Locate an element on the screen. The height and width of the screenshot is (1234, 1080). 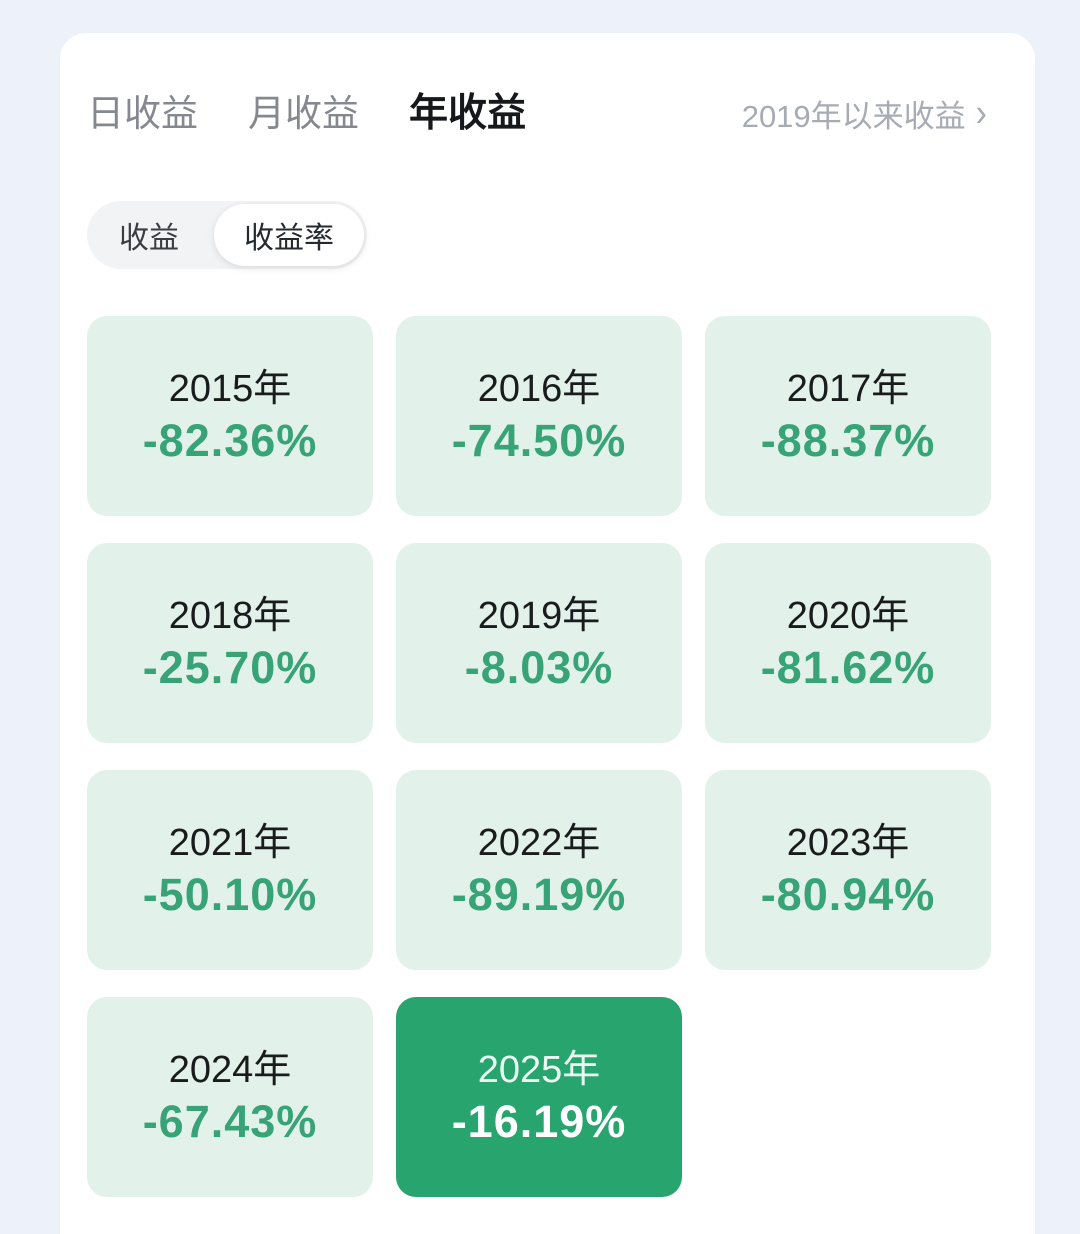
return-value: -50.10% is located at coordinates (230, 894).